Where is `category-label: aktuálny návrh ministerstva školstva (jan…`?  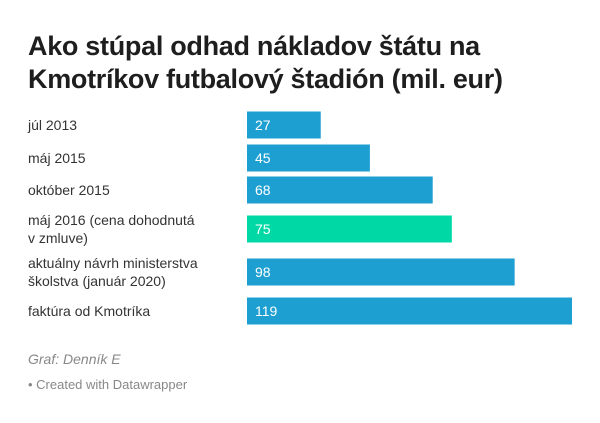 category-label: aktuálny návrh ministerstva školstva (jan… is located at coordinates (113, 272).